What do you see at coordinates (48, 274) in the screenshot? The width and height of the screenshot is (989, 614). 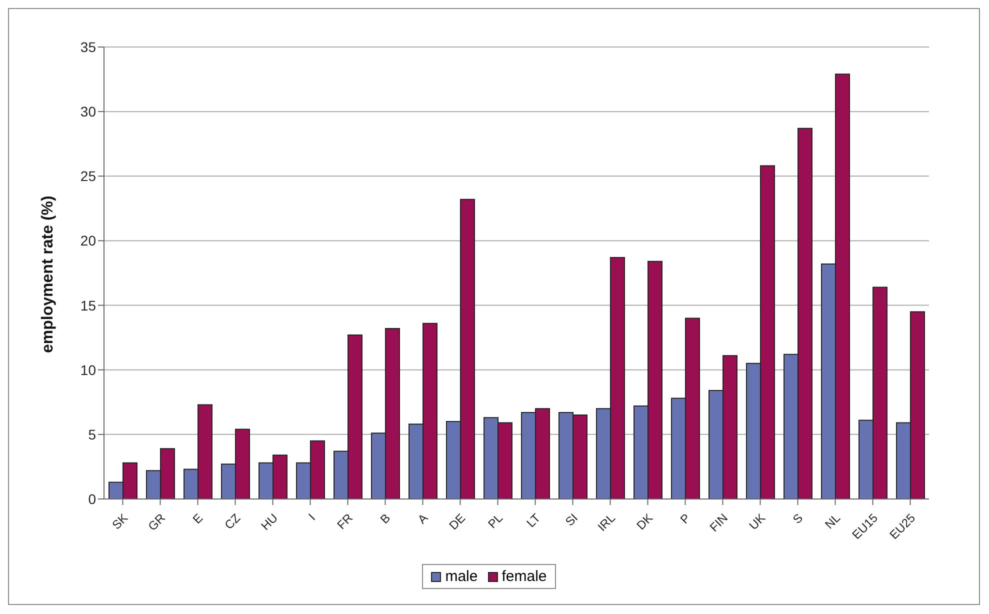 I see `y-axis-title: employment rate (%)` at bounding box center [48, 274].